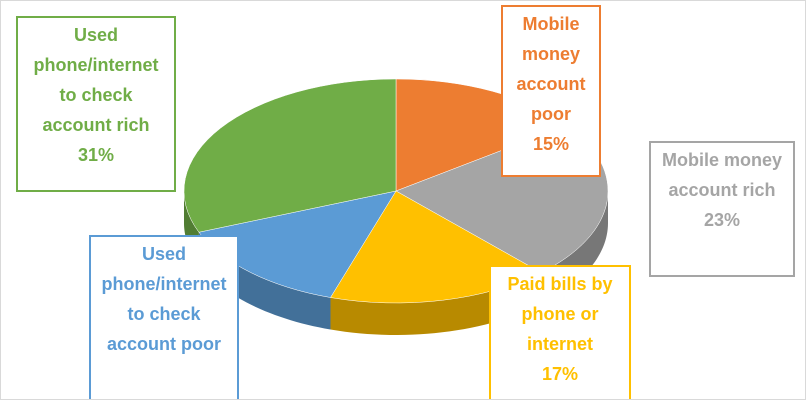  What do you see at coordinates (96, 155) in the screenshot?
I see `label-value: 31%` at bounding box center [96, 155].